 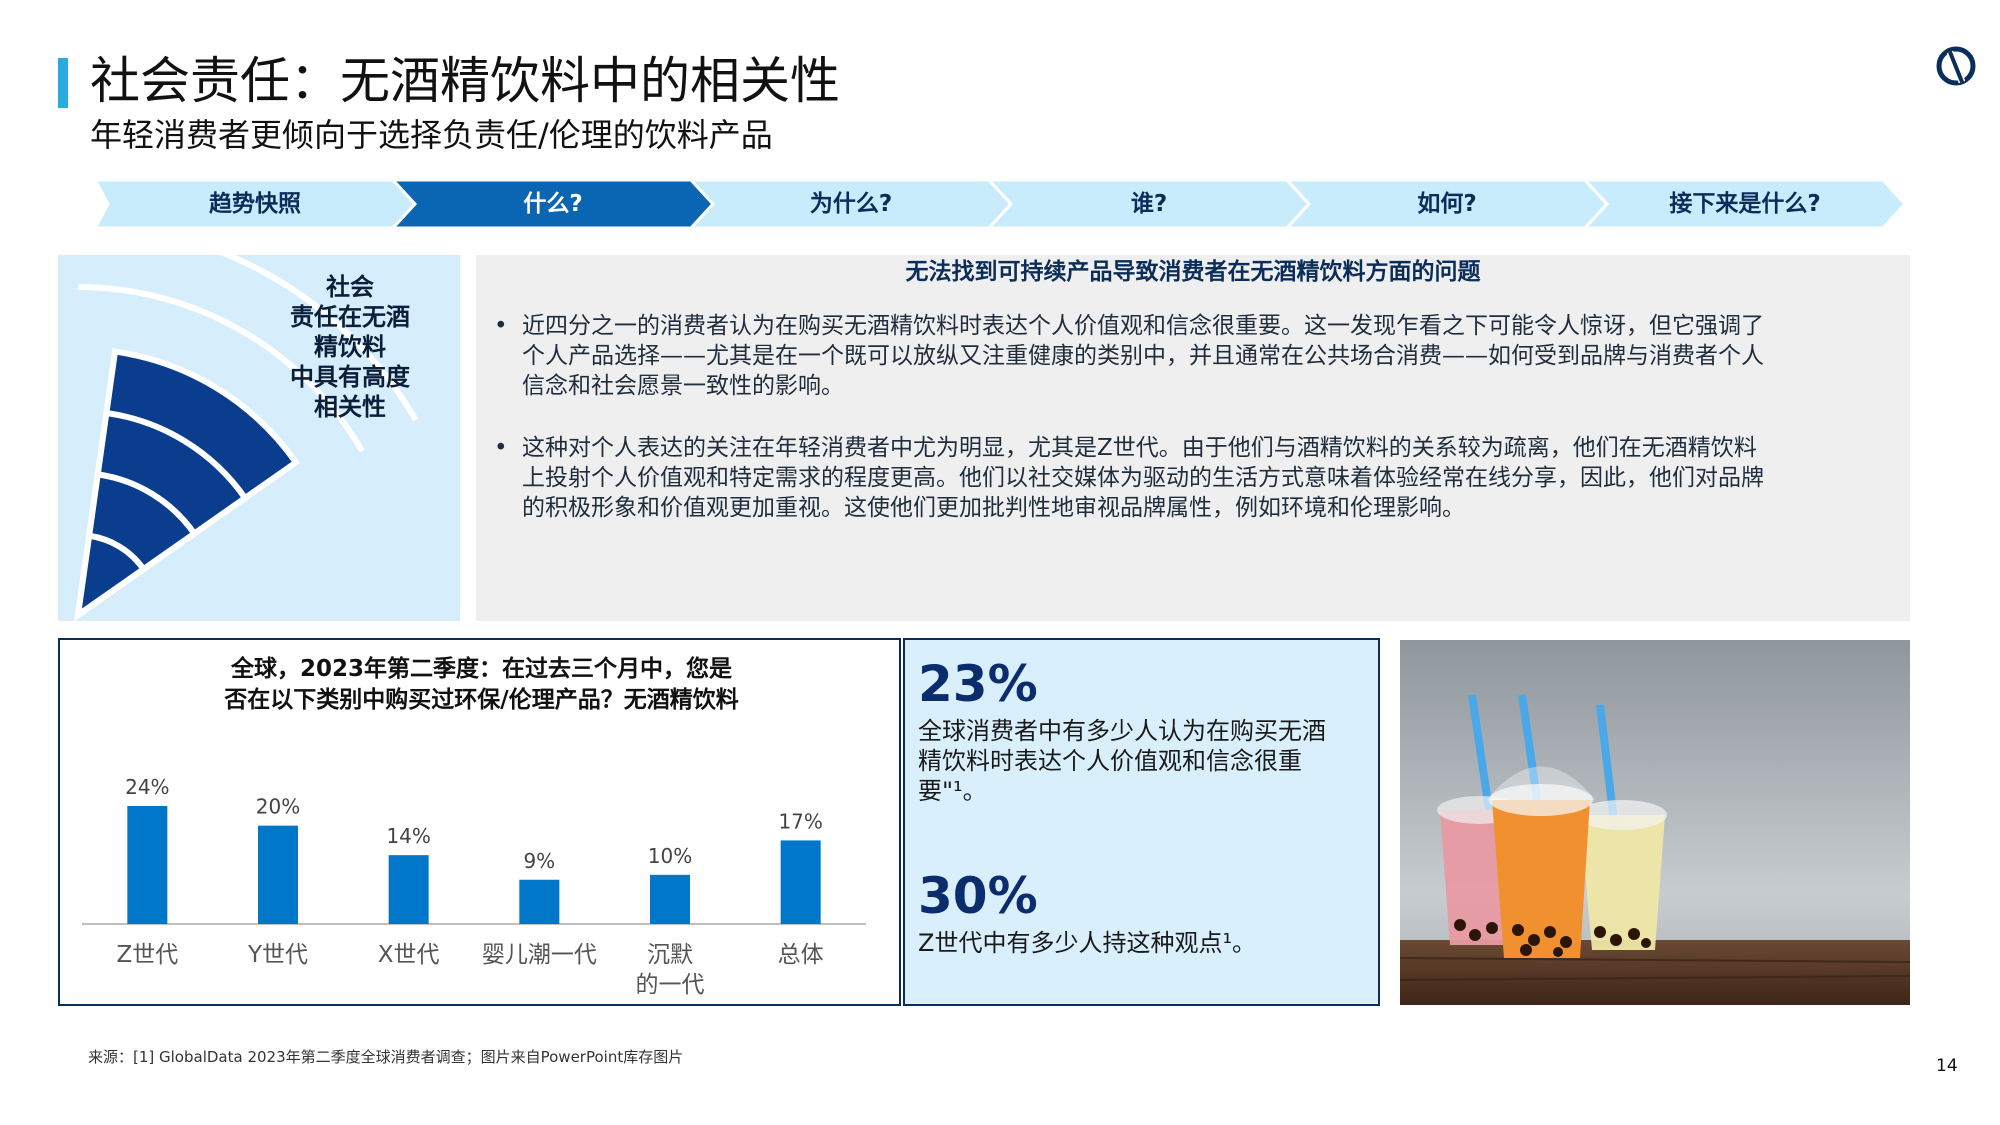 I want to click on stat-description: Z世代中有多少人持这种观点¹。, so click(x=1143, y=943).